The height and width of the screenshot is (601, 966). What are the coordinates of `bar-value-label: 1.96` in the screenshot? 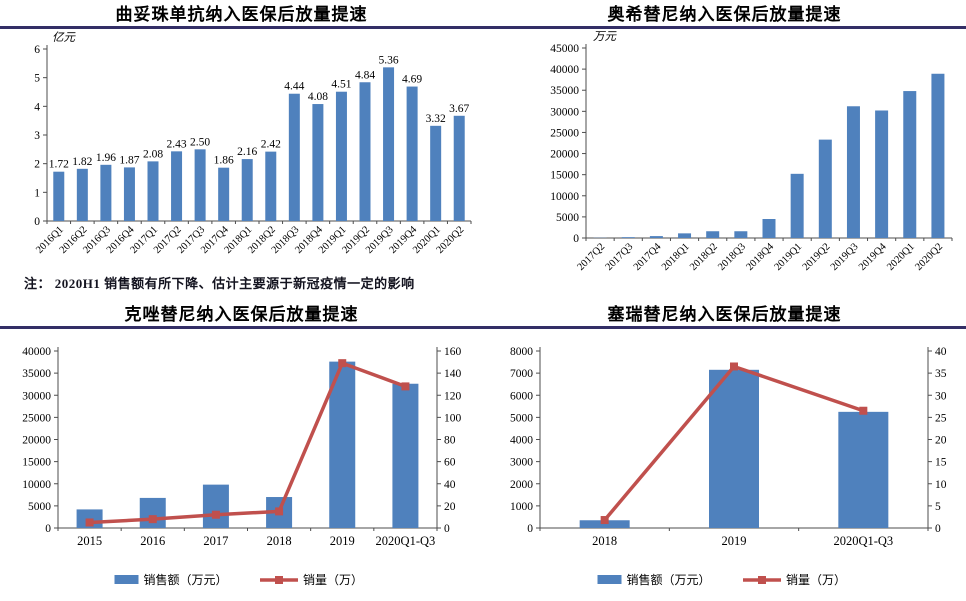 It's located at (106, 158).